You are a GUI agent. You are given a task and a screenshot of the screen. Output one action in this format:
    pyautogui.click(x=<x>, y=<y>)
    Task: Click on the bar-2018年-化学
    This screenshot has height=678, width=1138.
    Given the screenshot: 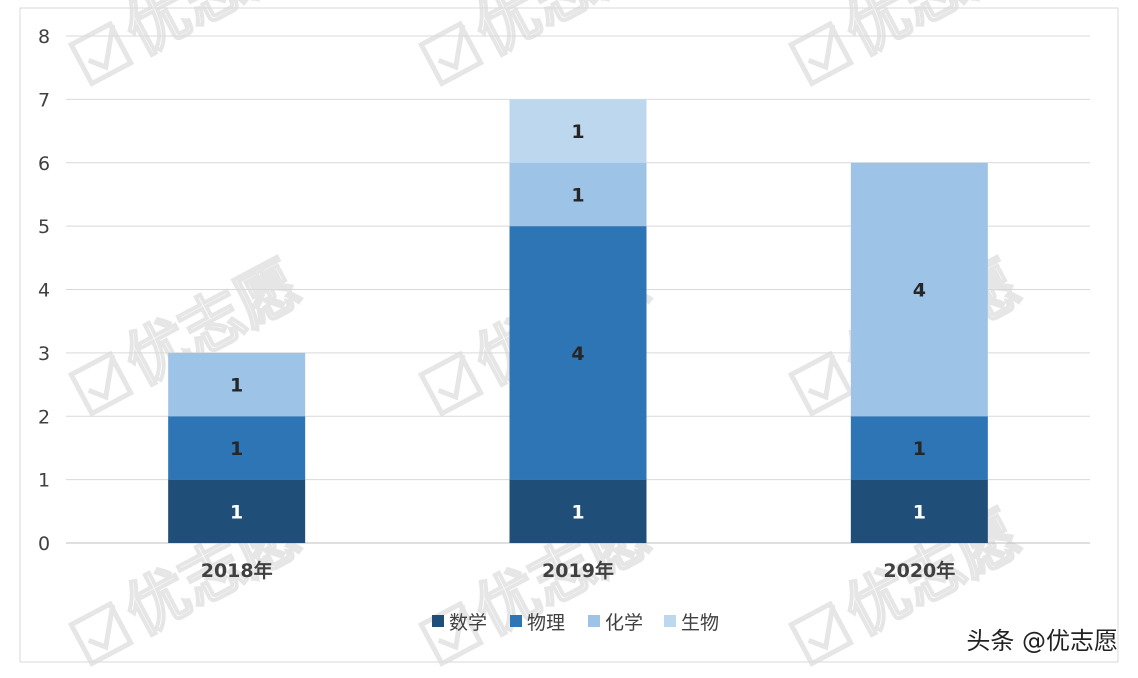 What is the action you would take?
    pyautogui.click(x=237, y=384)
    